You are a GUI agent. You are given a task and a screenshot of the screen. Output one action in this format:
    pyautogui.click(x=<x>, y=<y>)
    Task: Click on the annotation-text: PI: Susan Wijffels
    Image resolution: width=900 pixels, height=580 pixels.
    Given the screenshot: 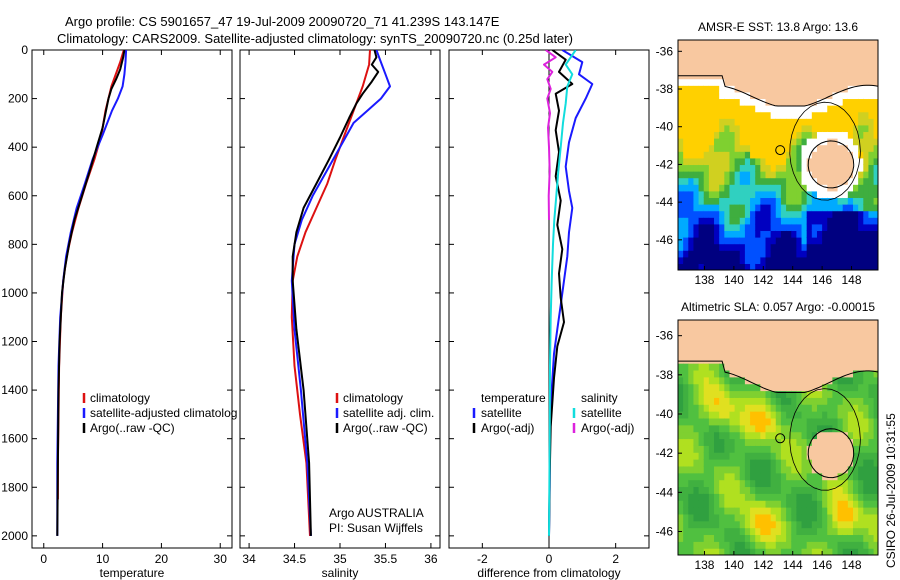 What is the action you would take?
    pyautogui.click(x=376, y=528)
    